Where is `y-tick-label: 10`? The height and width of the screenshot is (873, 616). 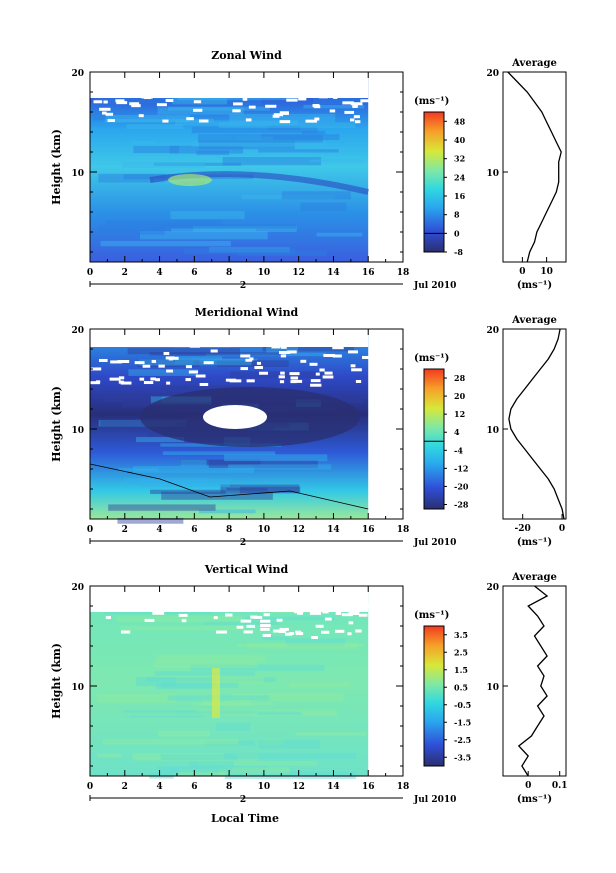 y-tick-label: 10 is located at coordinates (77, 431).